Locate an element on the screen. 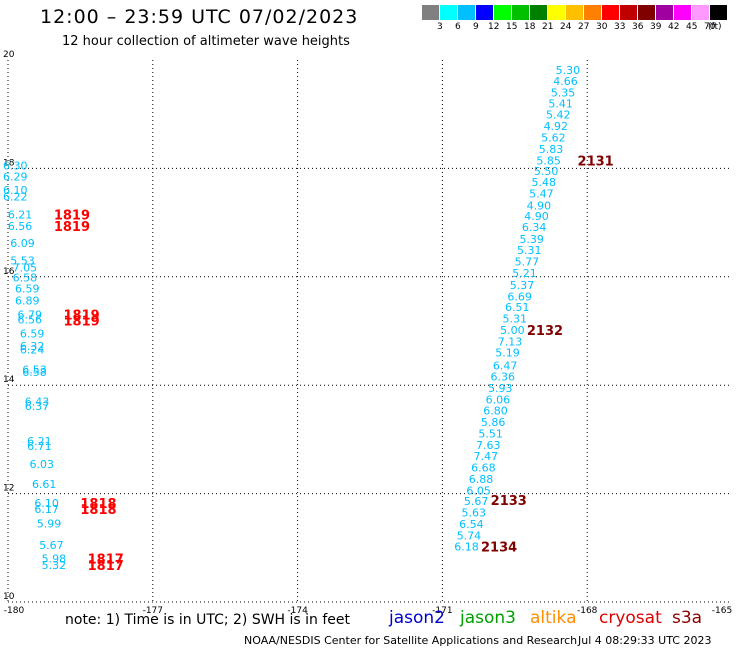 This screenshot has height=650, width=740. wave-height-value: 7.13 is located at coordinates (510, 341).